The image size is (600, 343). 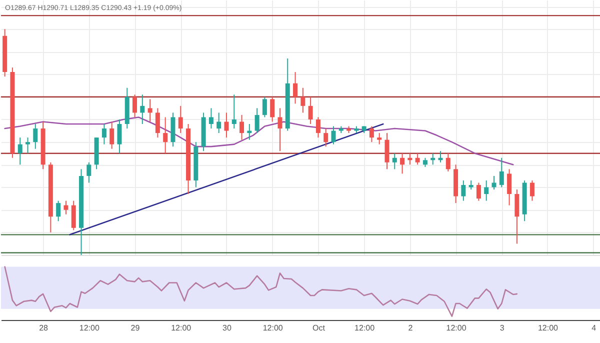 I want to click on x-tick-label: 30, so click(x=227, y=328).